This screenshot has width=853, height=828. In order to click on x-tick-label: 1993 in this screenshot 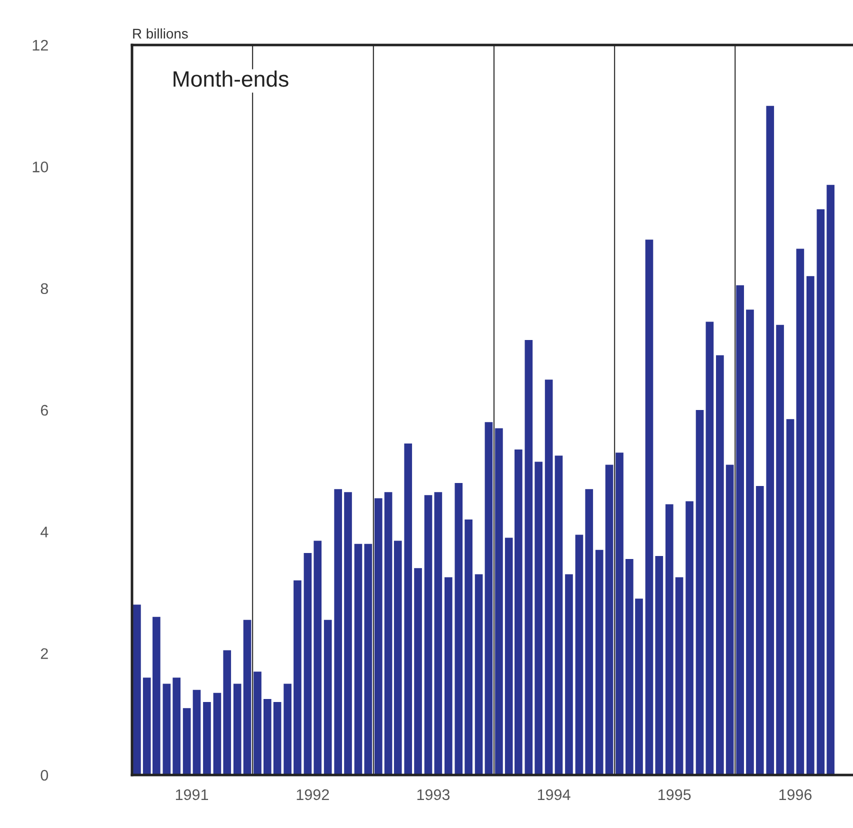, I will do `click(433, 794)`.